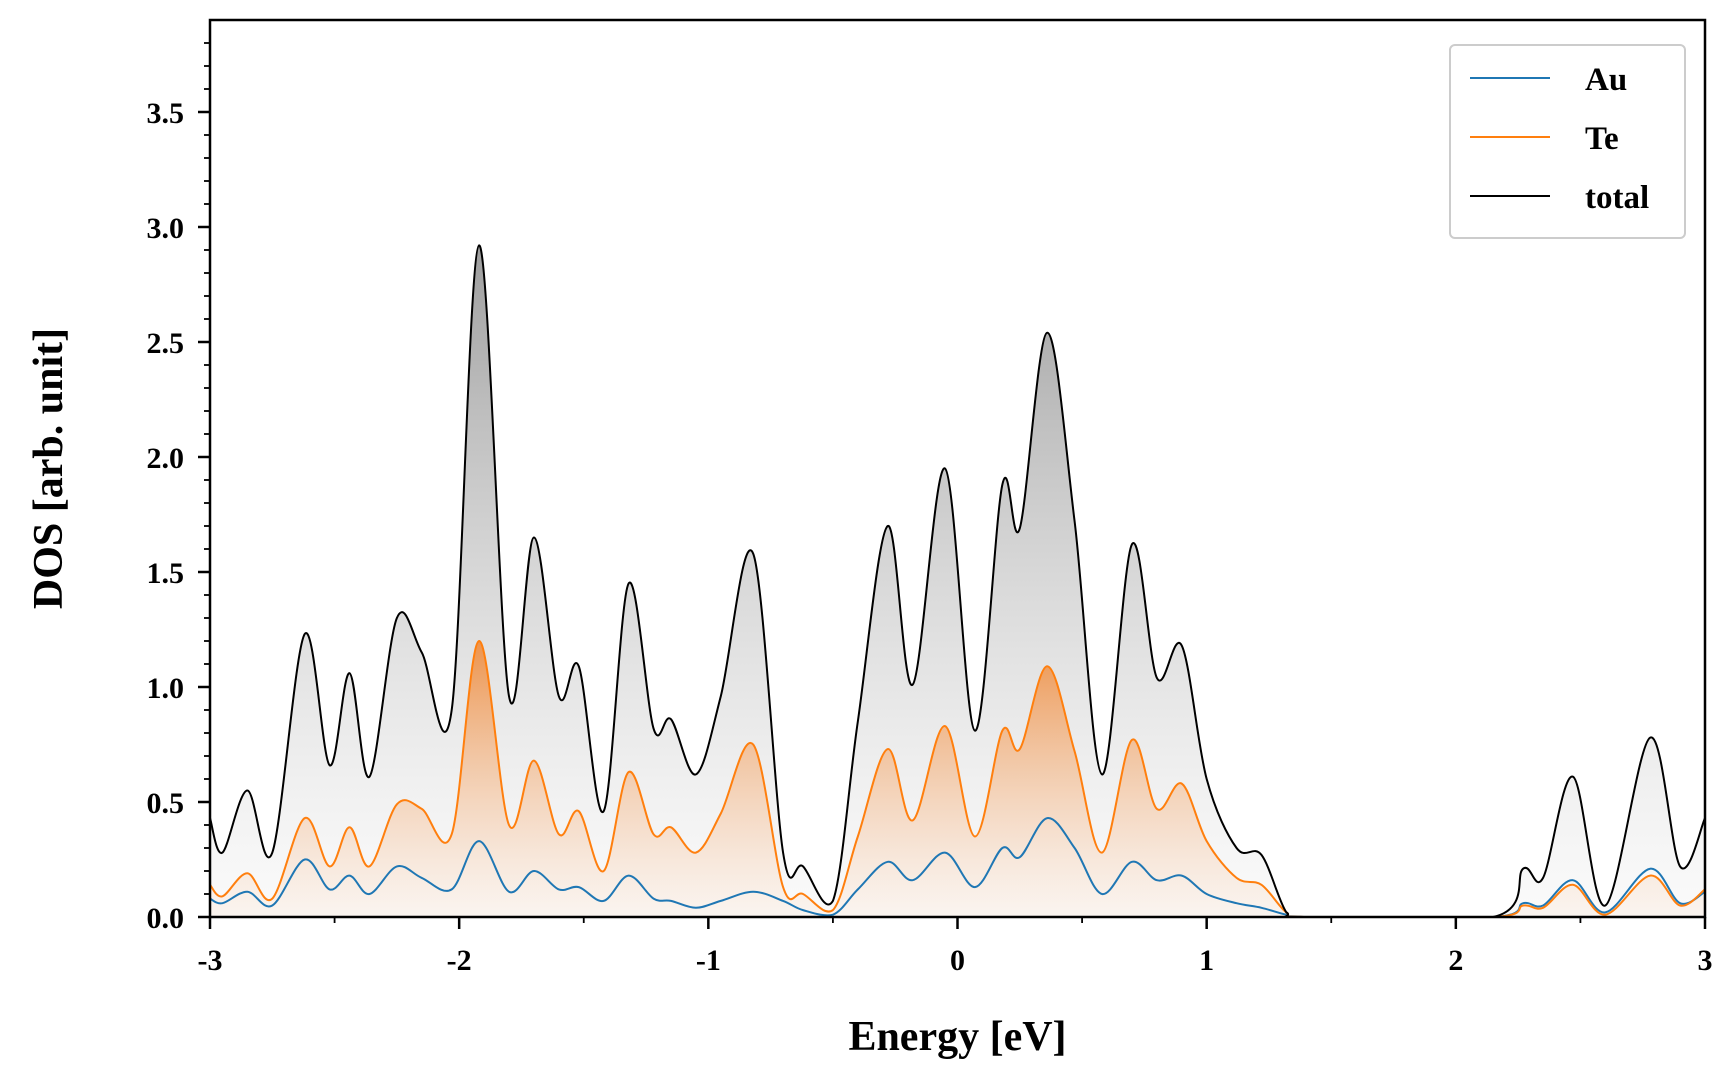 This screenshot has width=1728, height=1080. What do you see at coordinates (1602, 139) in the screenshot?
I see `legend-label-te: Te` at bounding box center [1602, 139].